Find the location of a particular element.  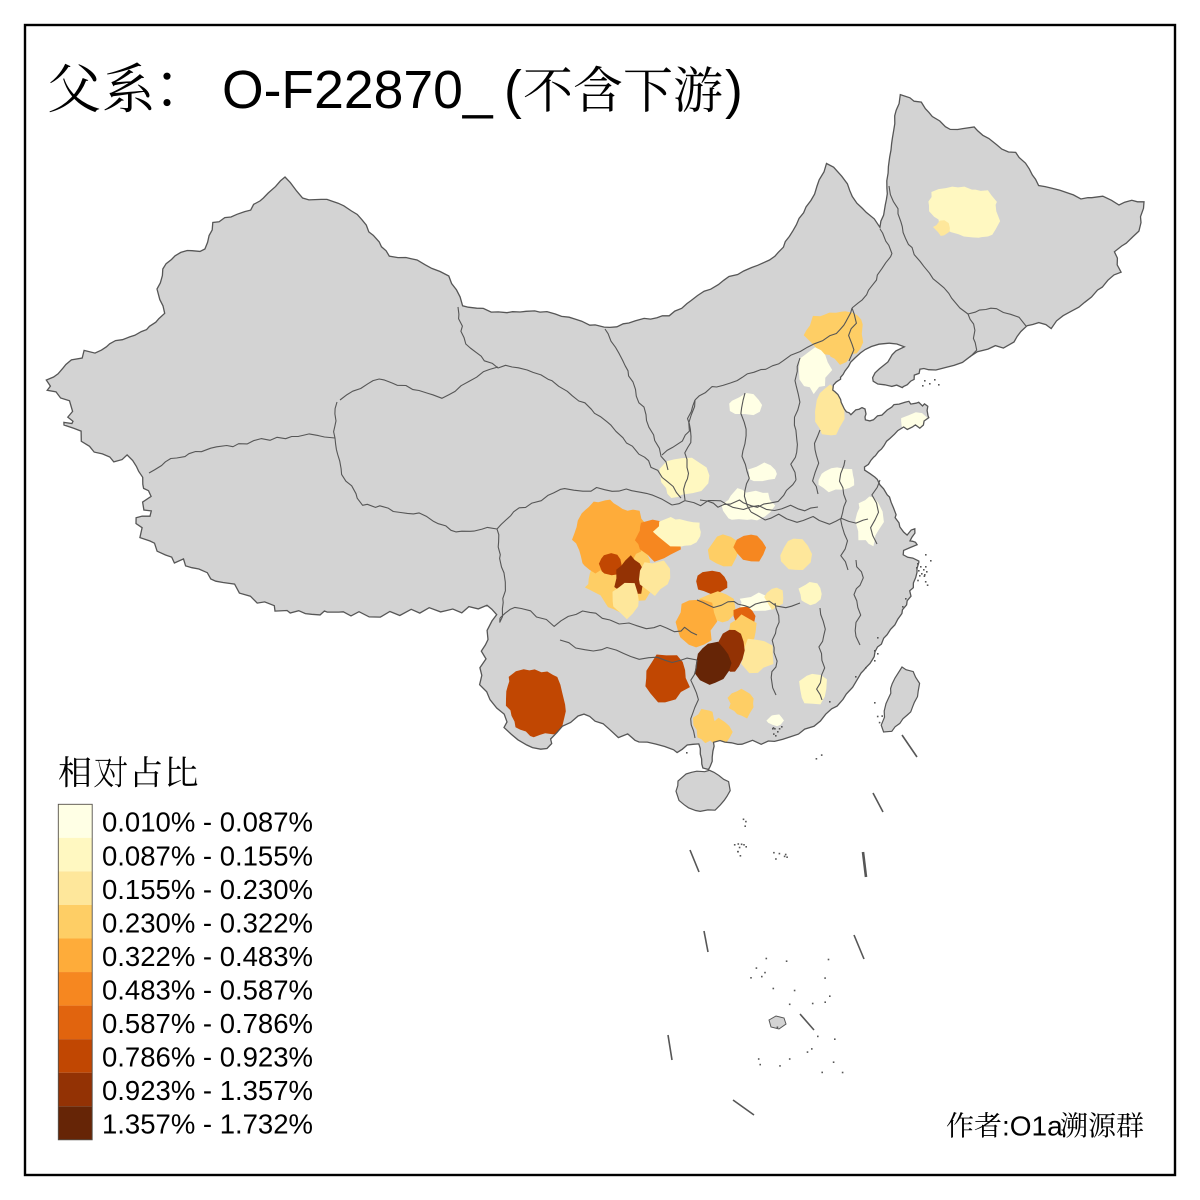

svg-text: O-F22870_ is located at coordinates (358, 90).